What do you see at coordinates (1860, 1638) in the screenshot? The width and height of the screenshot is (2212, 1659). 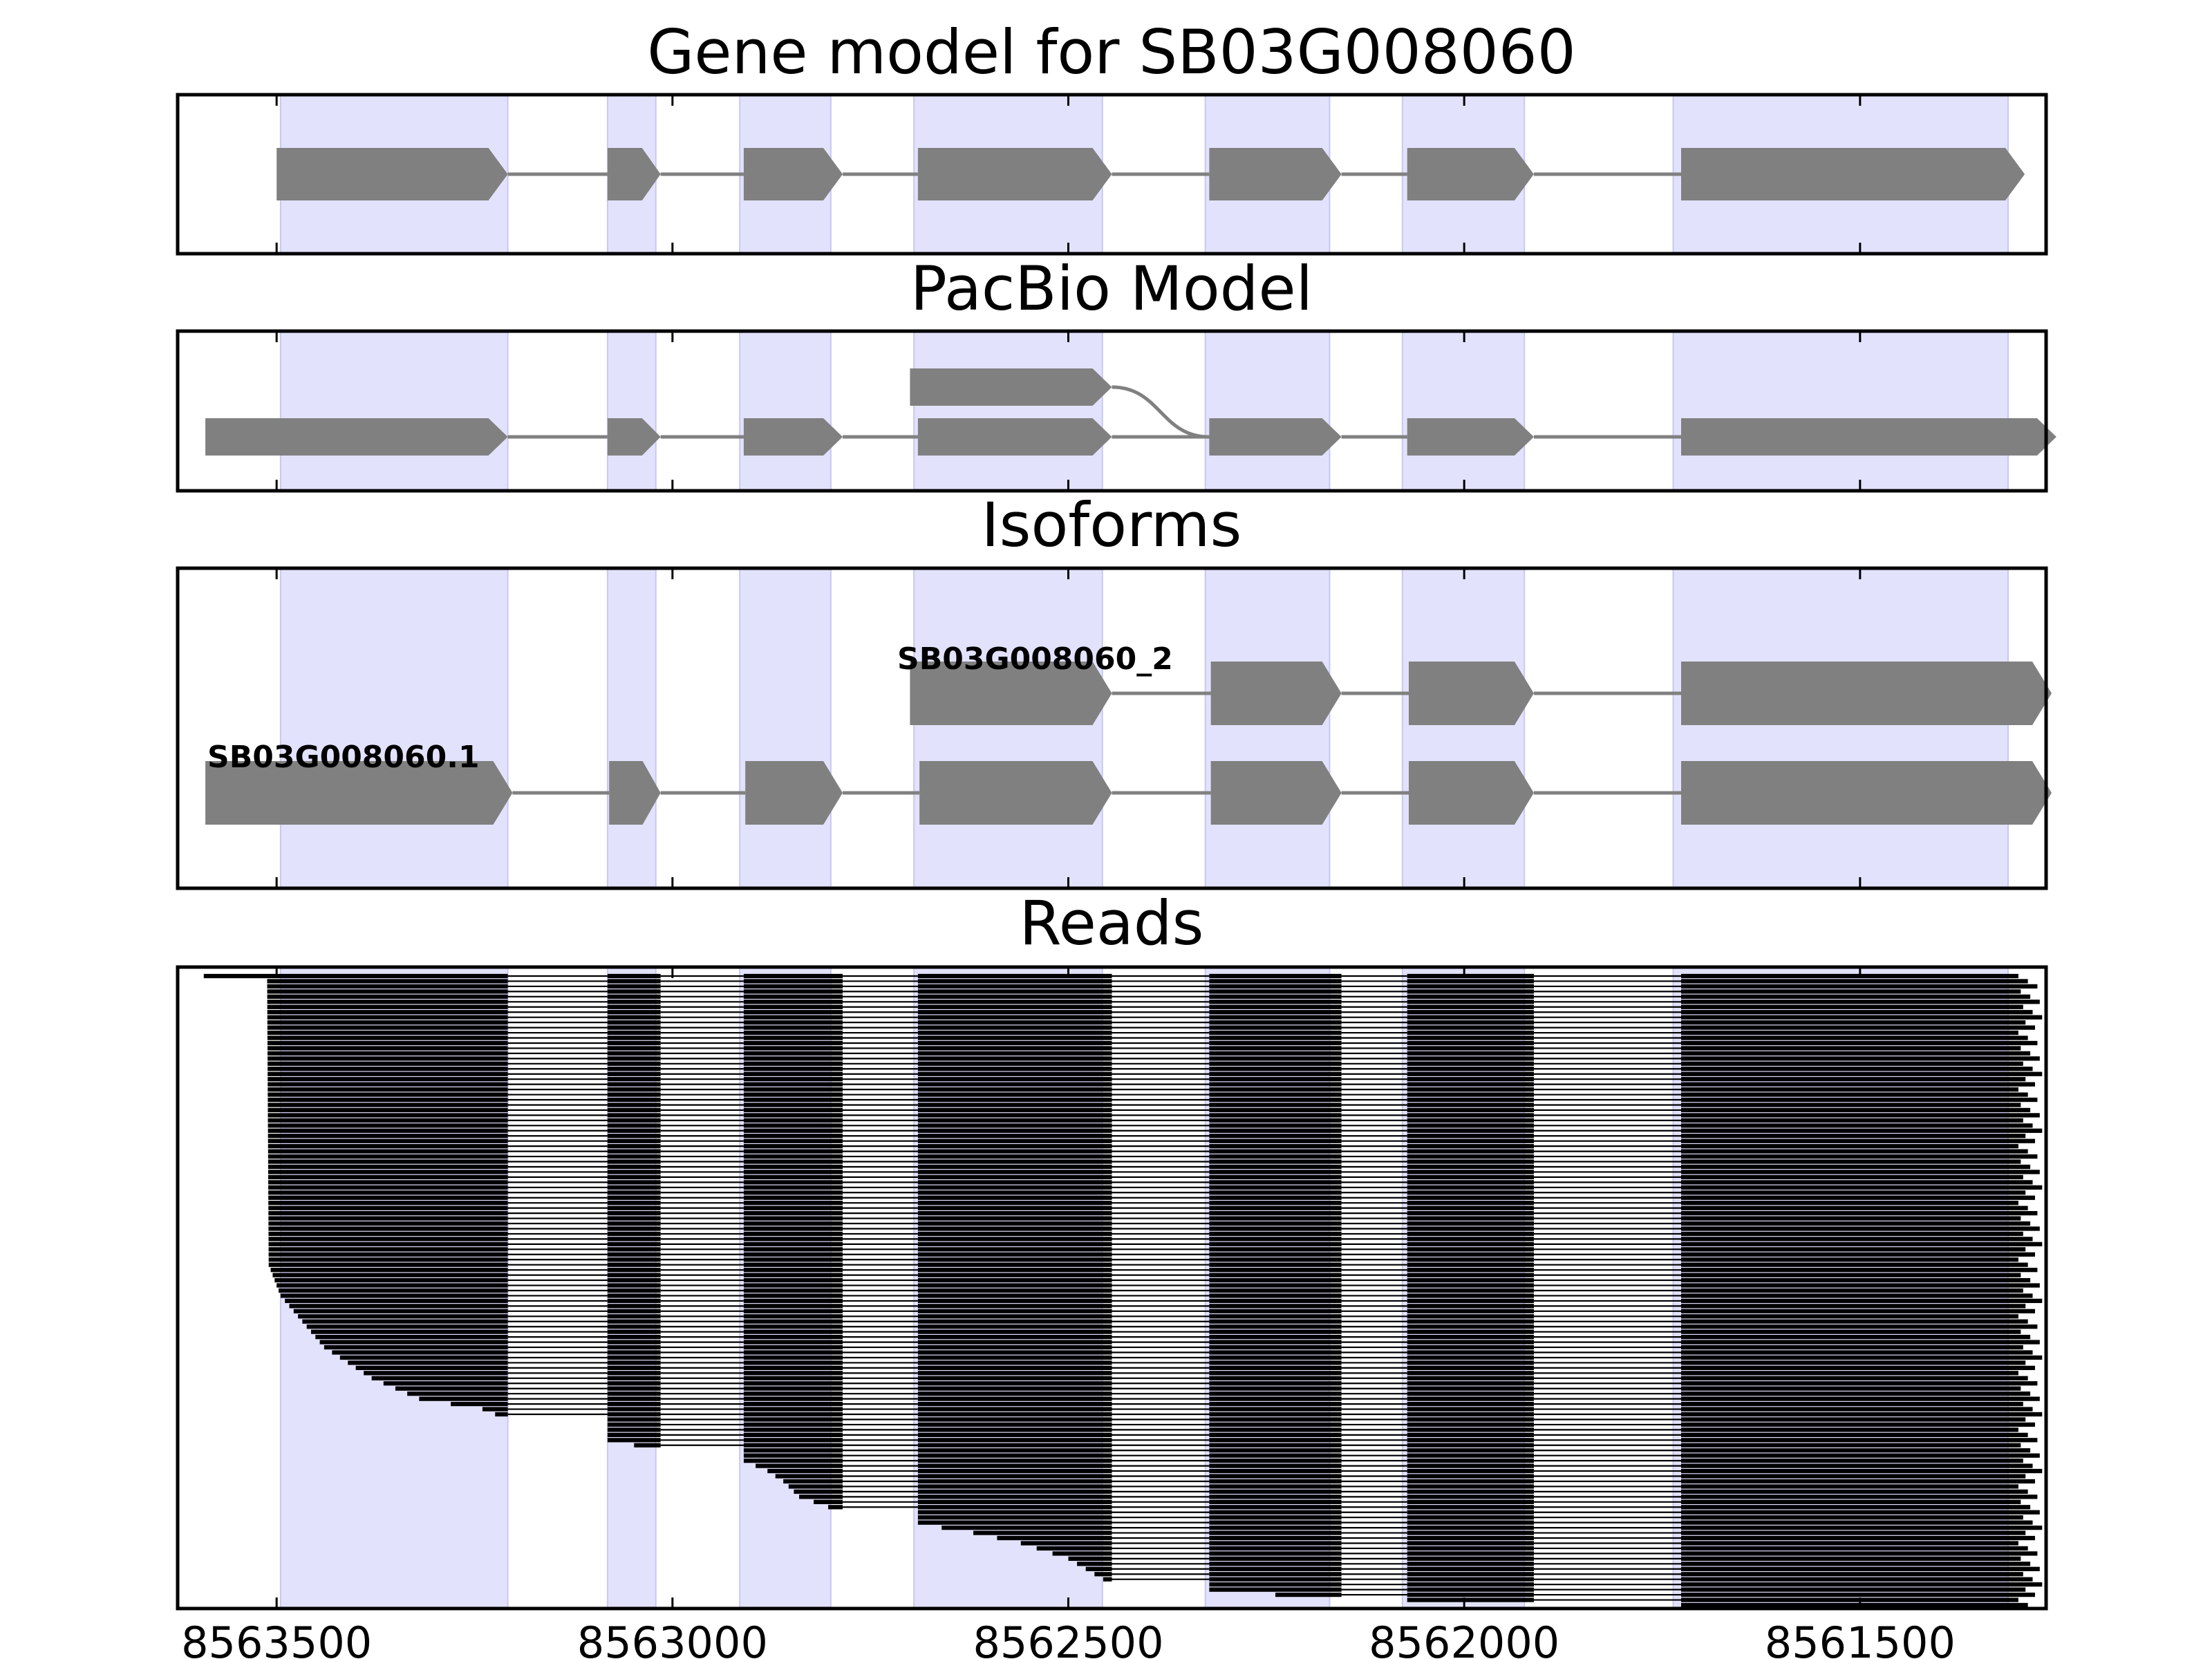 I see `x-tick-label-5: 8561500` at bounding box center [1860, 1638].